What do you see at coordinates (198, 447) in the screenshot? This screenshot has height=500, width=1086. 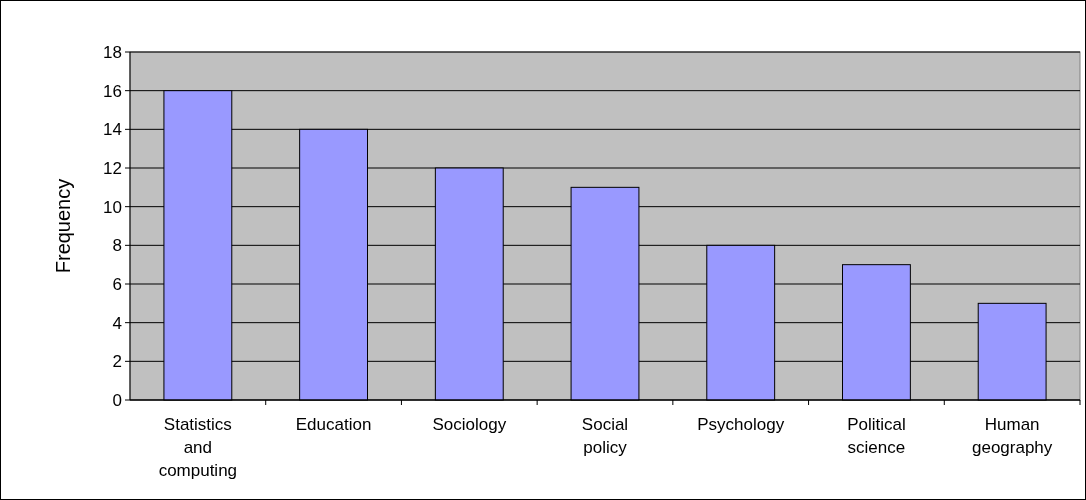 I see `x-tick-label: Statistics and computing` at bounding box center [198, 447].